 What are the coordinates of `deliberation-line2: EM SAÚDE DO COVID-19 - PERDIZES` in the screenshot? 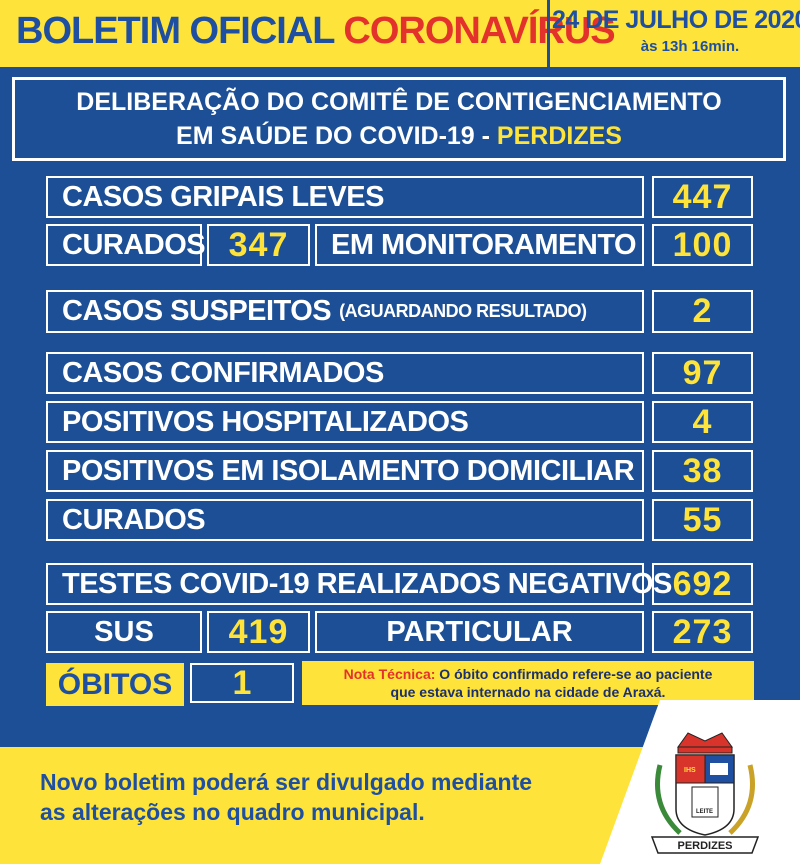 It's located at (399, 136).